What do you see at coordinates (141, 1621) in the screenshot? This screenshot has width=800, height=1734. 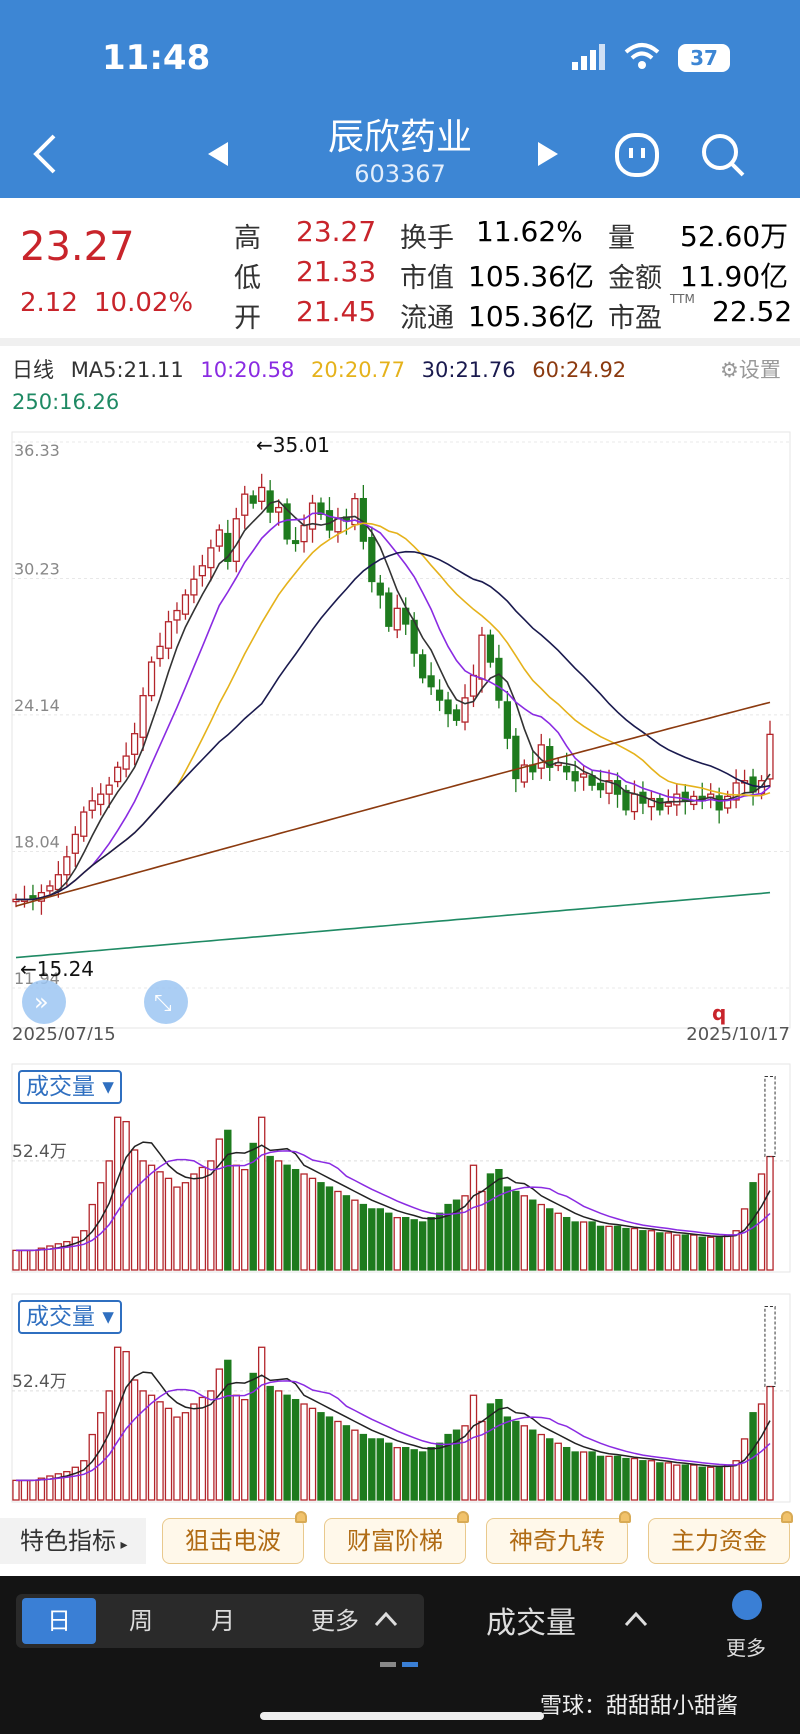 I see `period-week: 周` at bounding box center [141, 1621].